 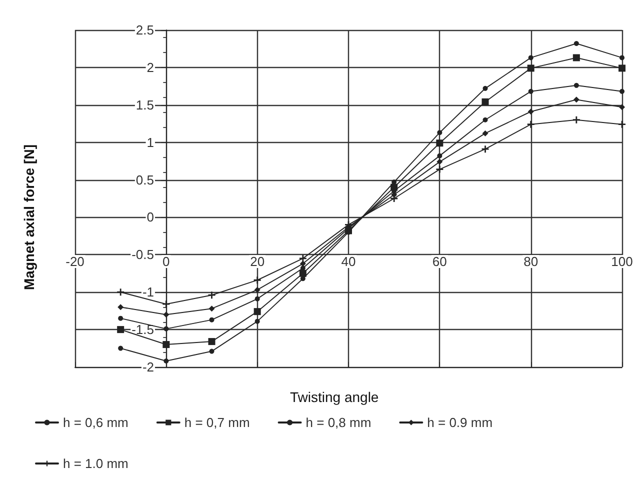 I want to click on y-tick-label: 2.5, so click(x=145, y=30).